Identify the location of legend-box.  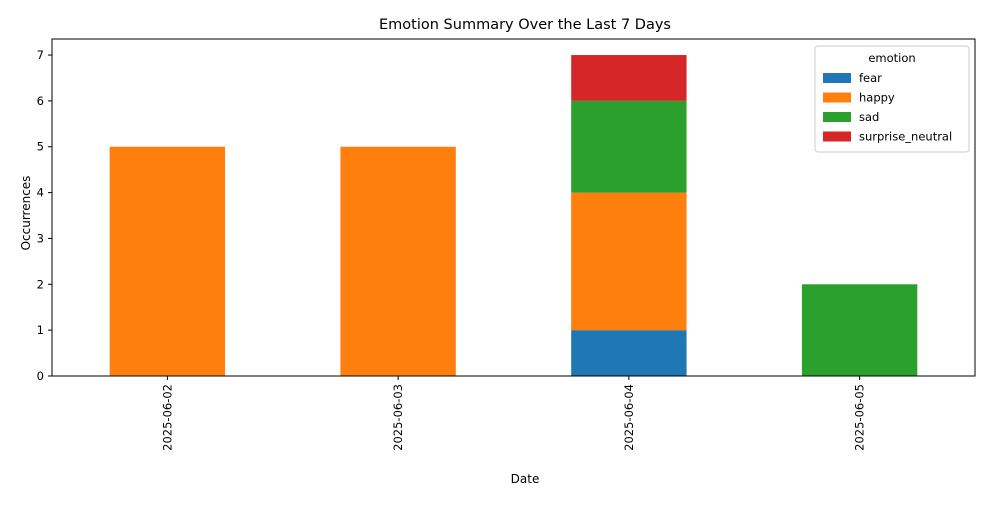
(892, 99).